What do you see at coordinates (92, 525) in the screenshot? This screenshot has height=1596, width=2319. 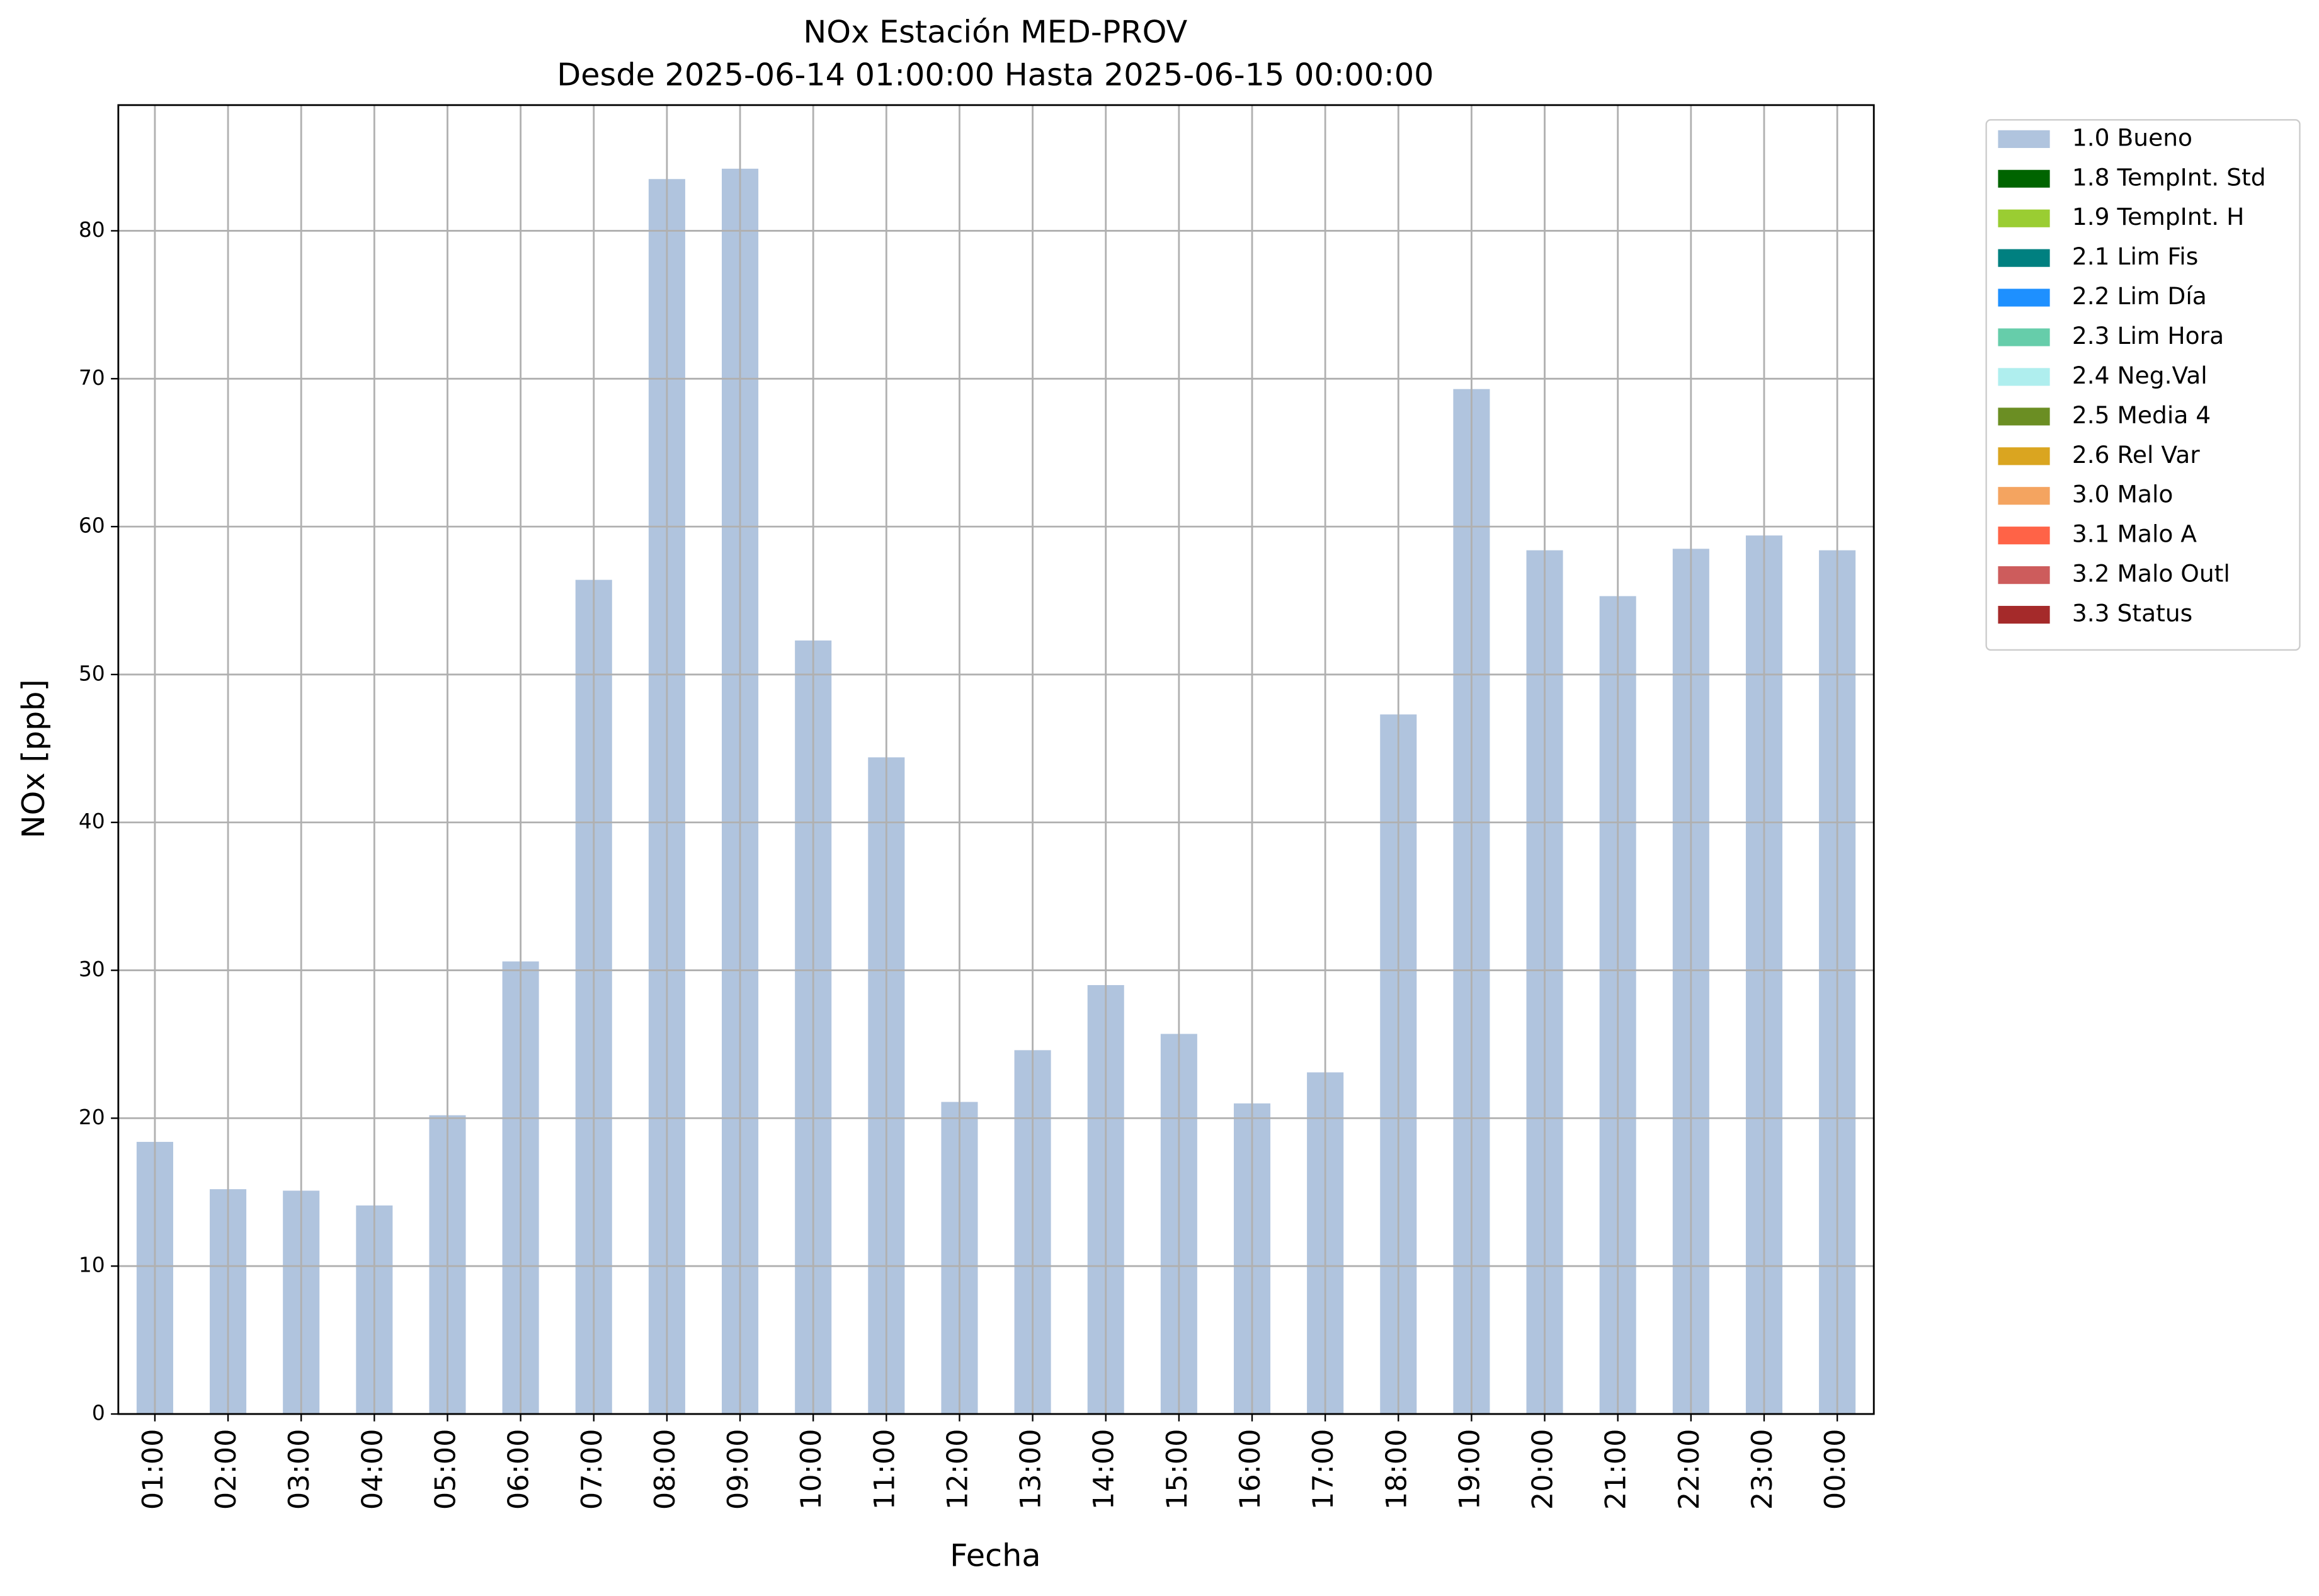 I see `y-tick-label: 60` at bounding box center [92, 525].